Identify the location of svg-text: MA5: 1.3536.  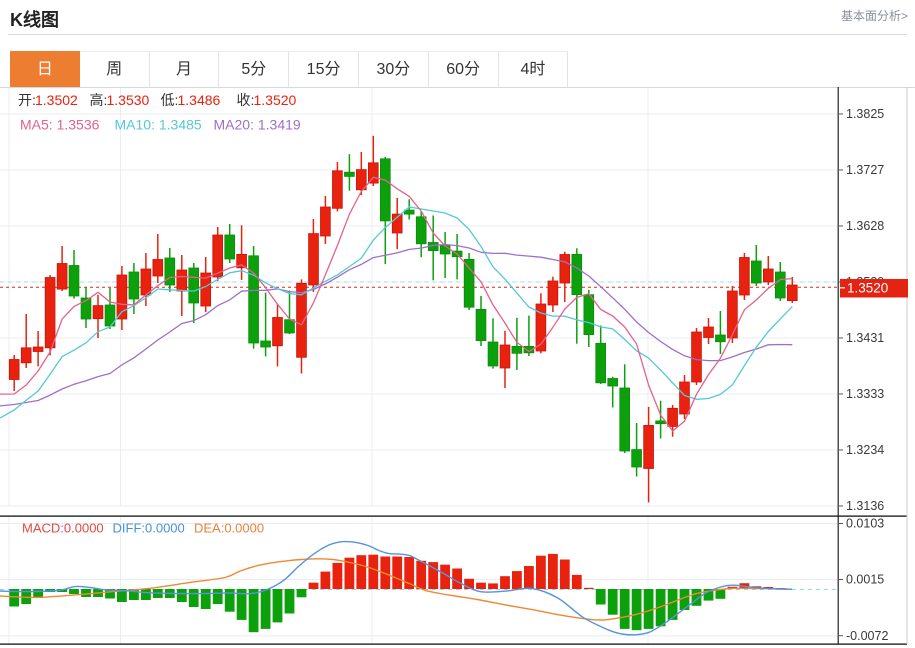
(60, 125).